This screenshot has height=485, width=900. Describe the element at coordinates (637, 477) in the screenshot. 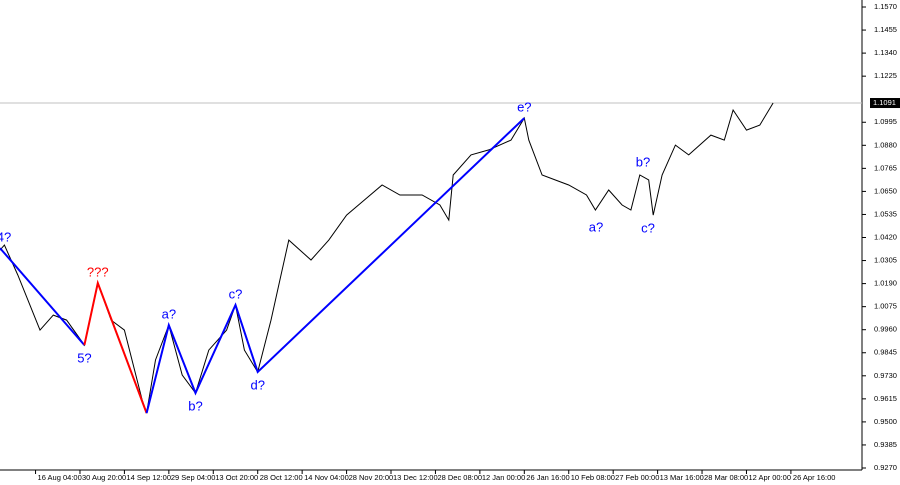

I see `x-tick-label: 27 Feb 00:00` at that location.